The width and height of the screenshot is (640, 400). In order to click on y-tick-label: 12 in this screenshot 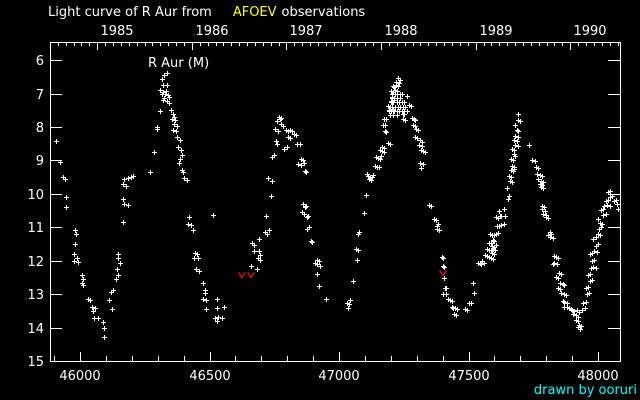, I will do `click(35, 262)`.